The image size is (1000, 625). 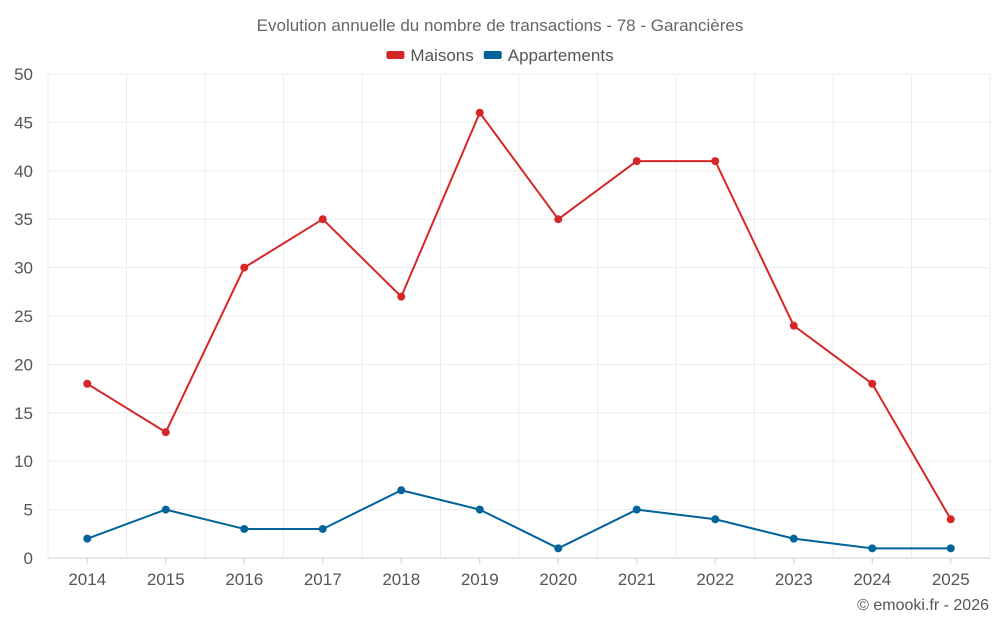 What do you see at coordinates (872, 579) in the screenshot?
I see `x-tick-label: 2024` at bounding box center [872, 579].